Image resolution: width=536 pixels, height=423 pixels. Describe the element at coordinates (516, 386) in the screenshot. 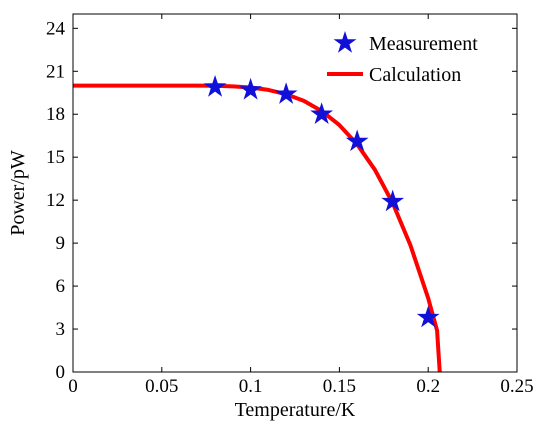

I see `x-tick-label: 0.25` at that location.